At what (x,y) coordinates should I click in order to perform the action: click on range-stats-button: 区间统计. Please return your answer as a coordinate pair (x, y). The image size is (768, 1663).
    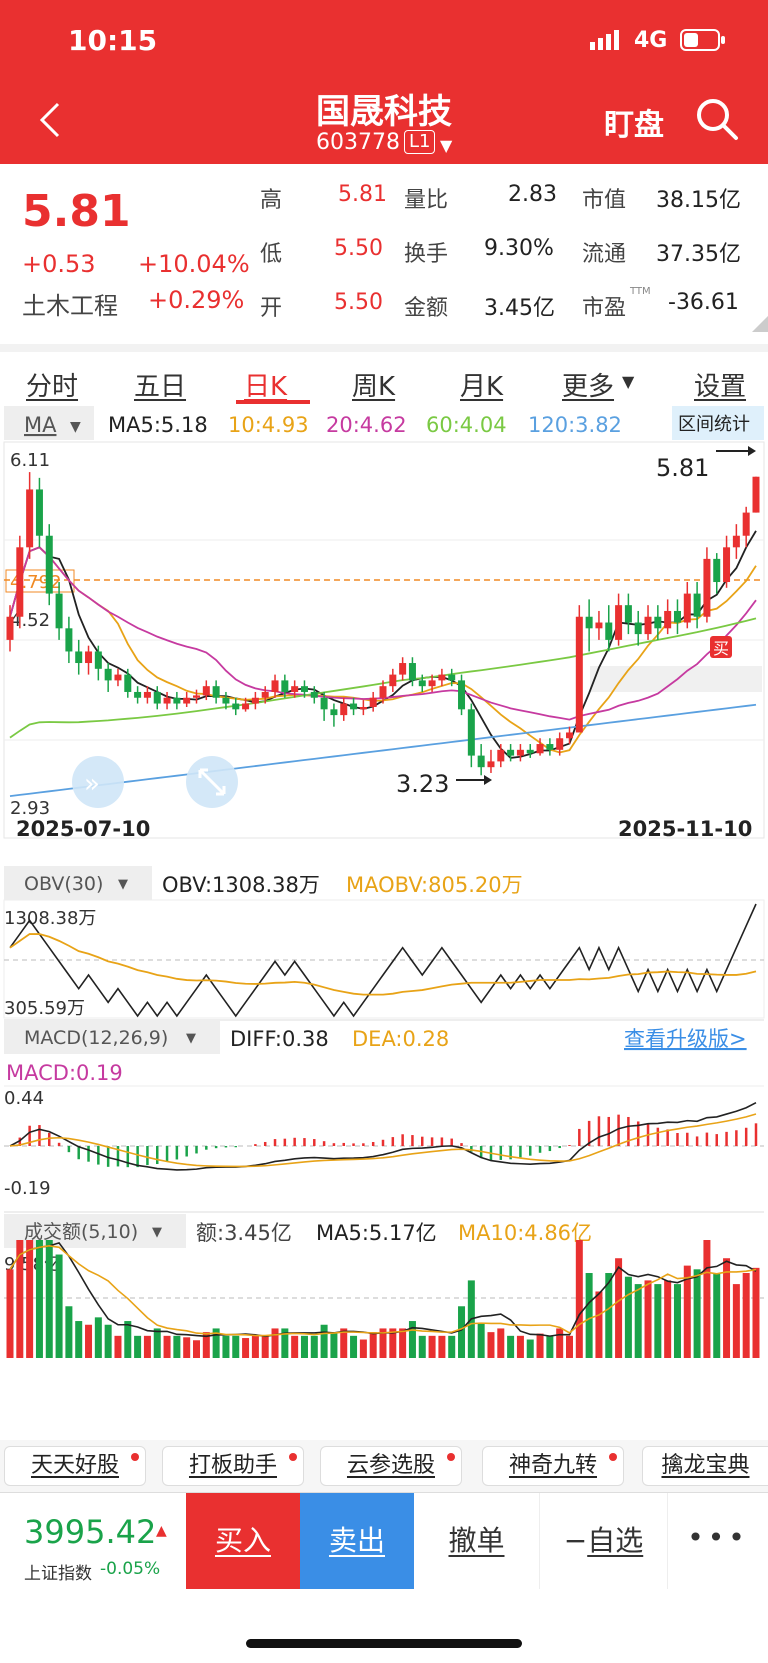
    Looking at the image, I should click on (714, 424).